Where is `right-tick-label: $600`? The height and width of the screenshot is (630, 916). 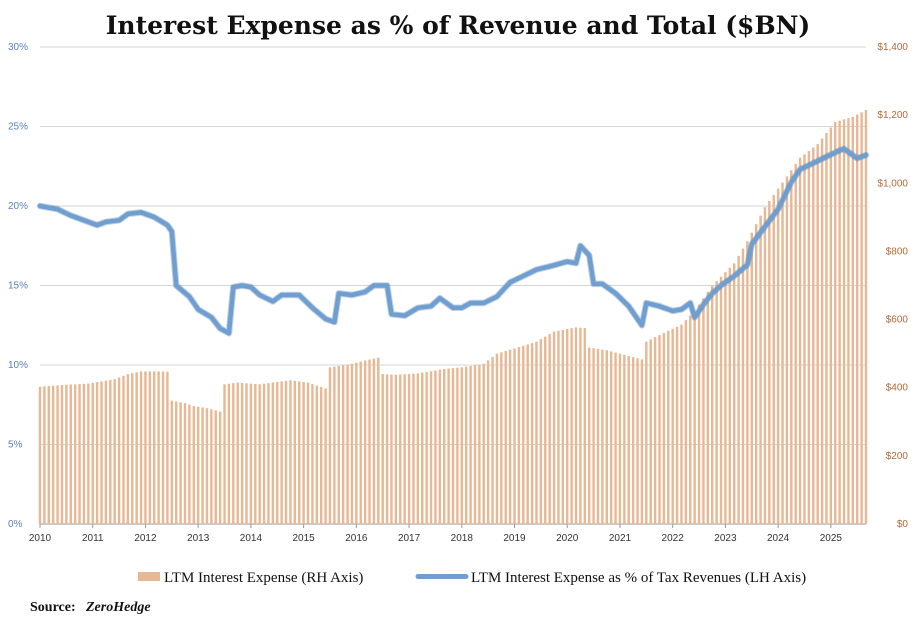
right-tick-label: $600 is located at coordinates (897, 320).